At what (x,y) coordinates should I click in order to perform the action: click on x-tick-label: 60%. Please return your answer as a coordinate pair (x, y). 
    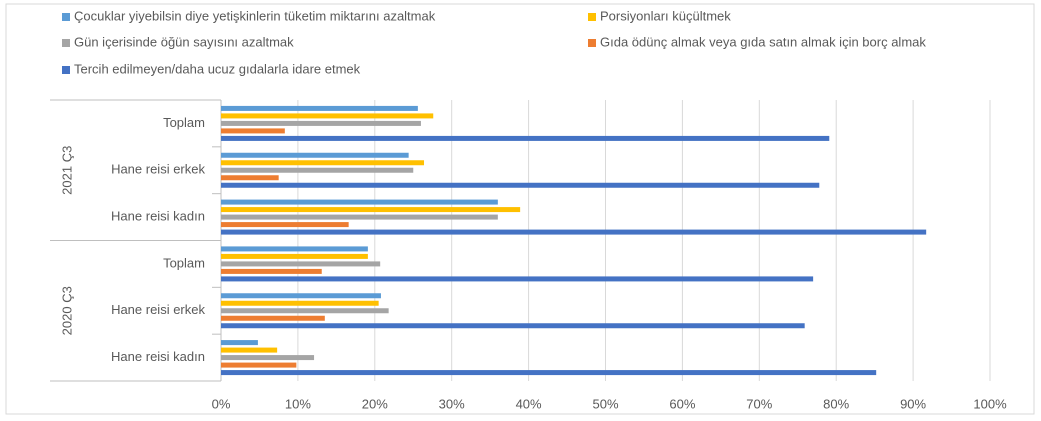
    Looking at the image, I should click on (682, 403).